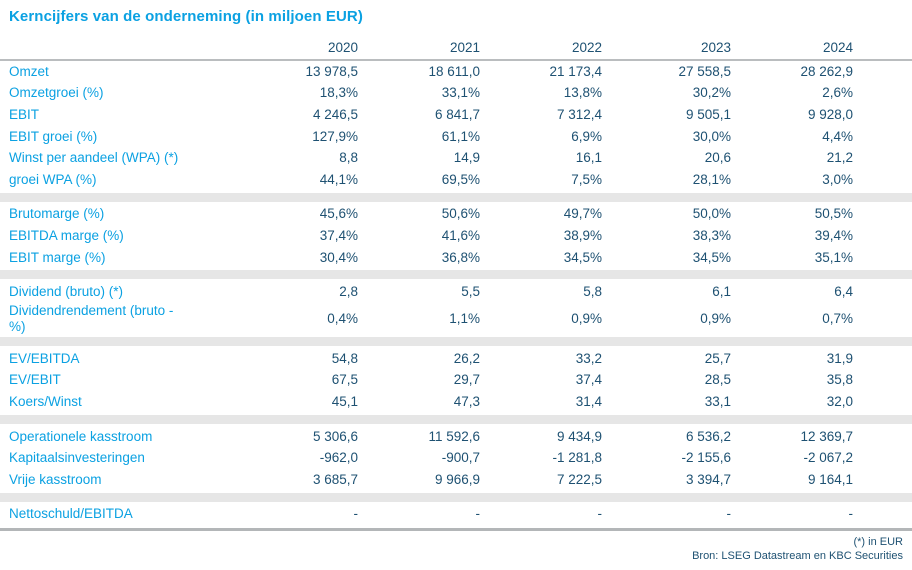 This screenshot has width=912, height=570. What do you see at coordinates (335, 436) in the screenshot?
I see `cell-value: 5 306,6` at bounding box center [335, 436].